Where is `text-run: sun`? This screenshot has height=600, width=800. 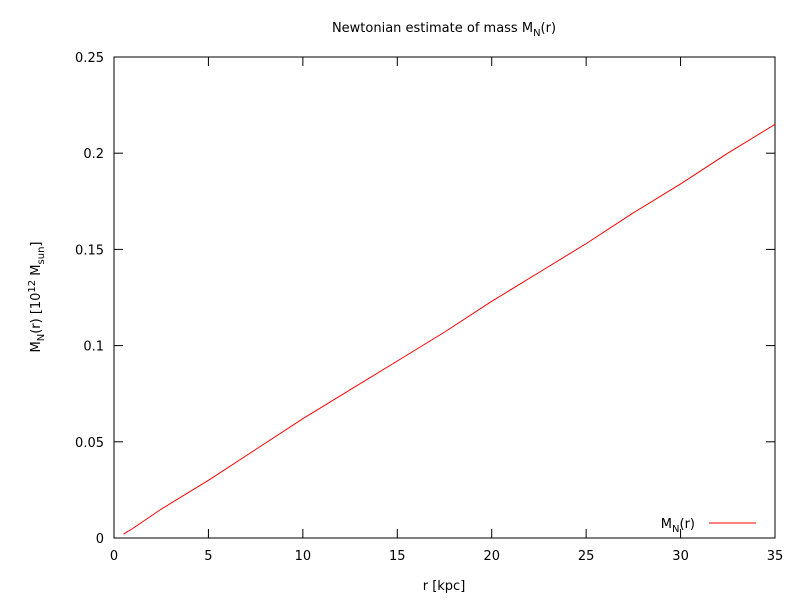
text-run: sun is located at coordinates (41, 256).